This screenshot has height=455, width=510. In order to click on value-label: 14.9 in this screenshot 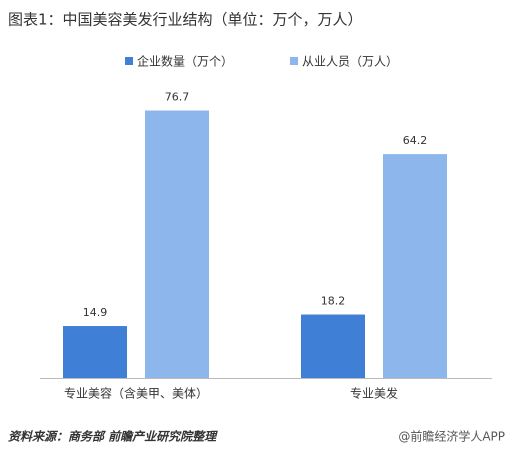, I will do `click(95, 312)`.